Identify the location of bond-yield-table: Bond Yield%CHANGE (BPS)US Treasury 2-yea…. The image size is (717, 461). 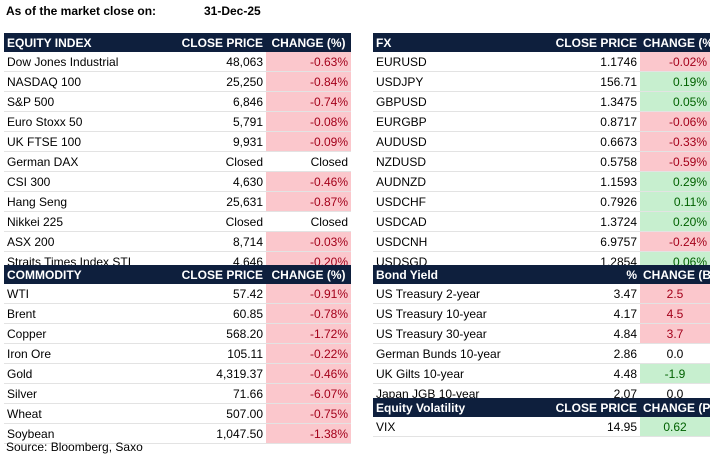
(541, 334).